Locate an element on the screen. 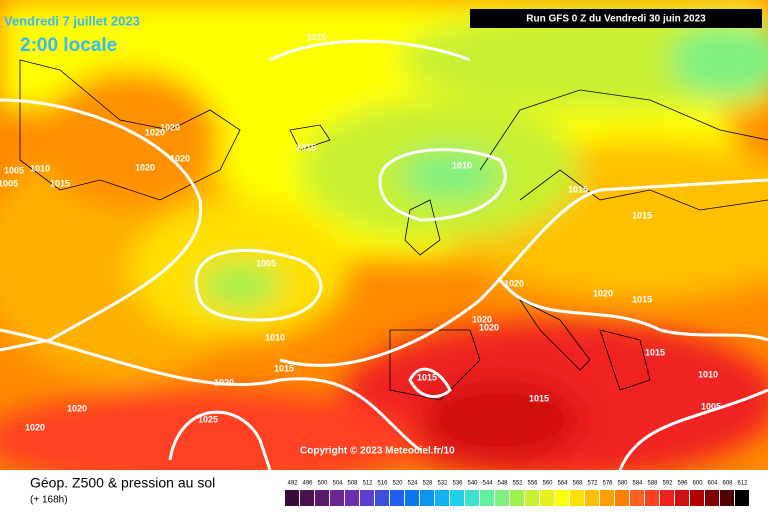 This screenshot has height=512, width=768. run-box is located at coordinates (616, 18).